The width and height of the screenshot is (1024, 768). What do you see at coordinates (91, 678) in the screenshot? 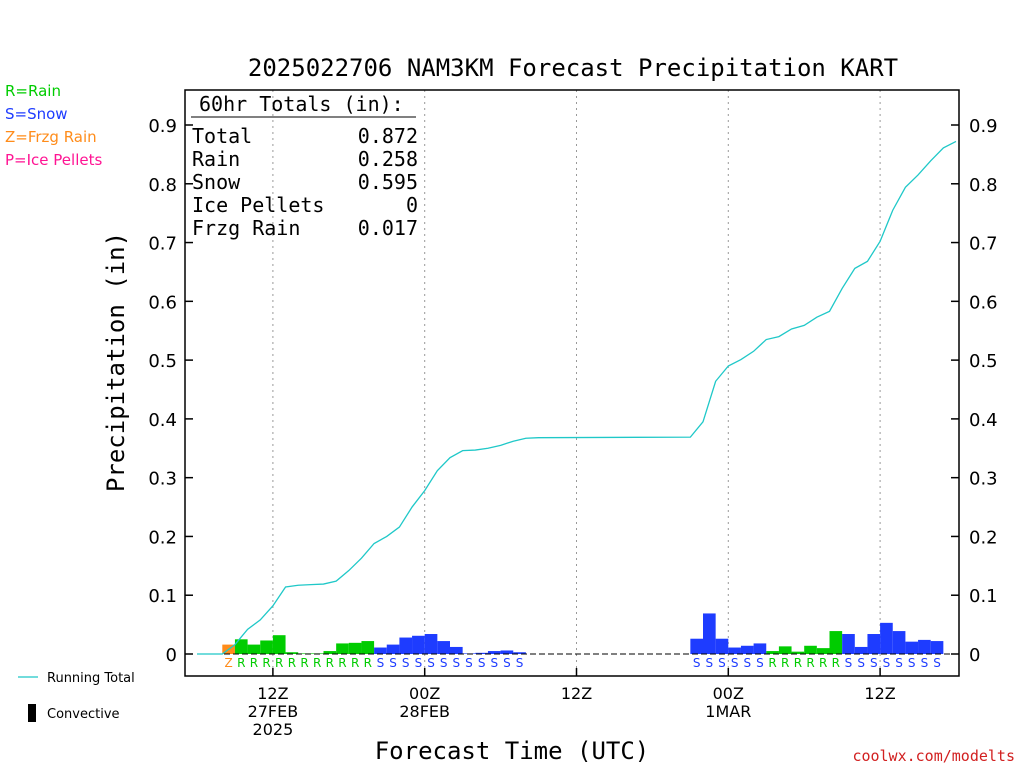
I see `legend-running-total-label: Running Total` at bounding box center [91, 678].